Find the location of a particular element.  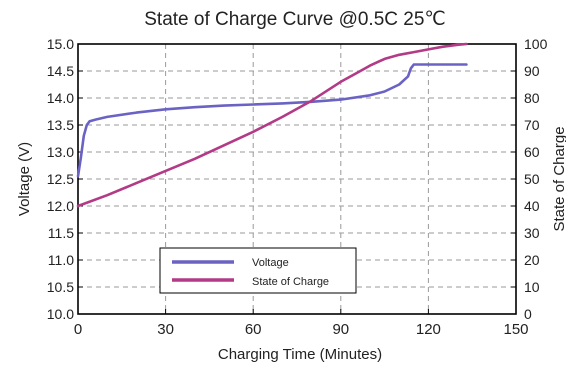

y-right-tick-label: 90 is located at coordinates (532, 71).